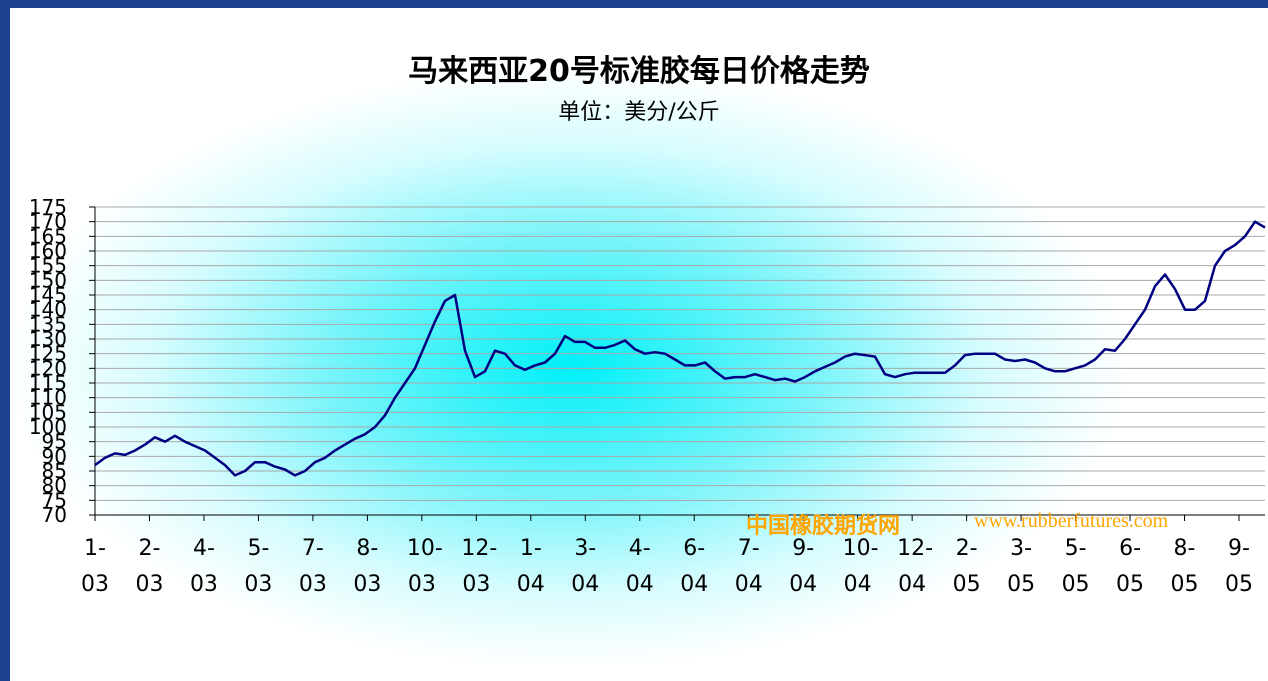  Describe the element at coordinates (48, 398) in the screenshot. I see `y-tick-label: 110` at that location.